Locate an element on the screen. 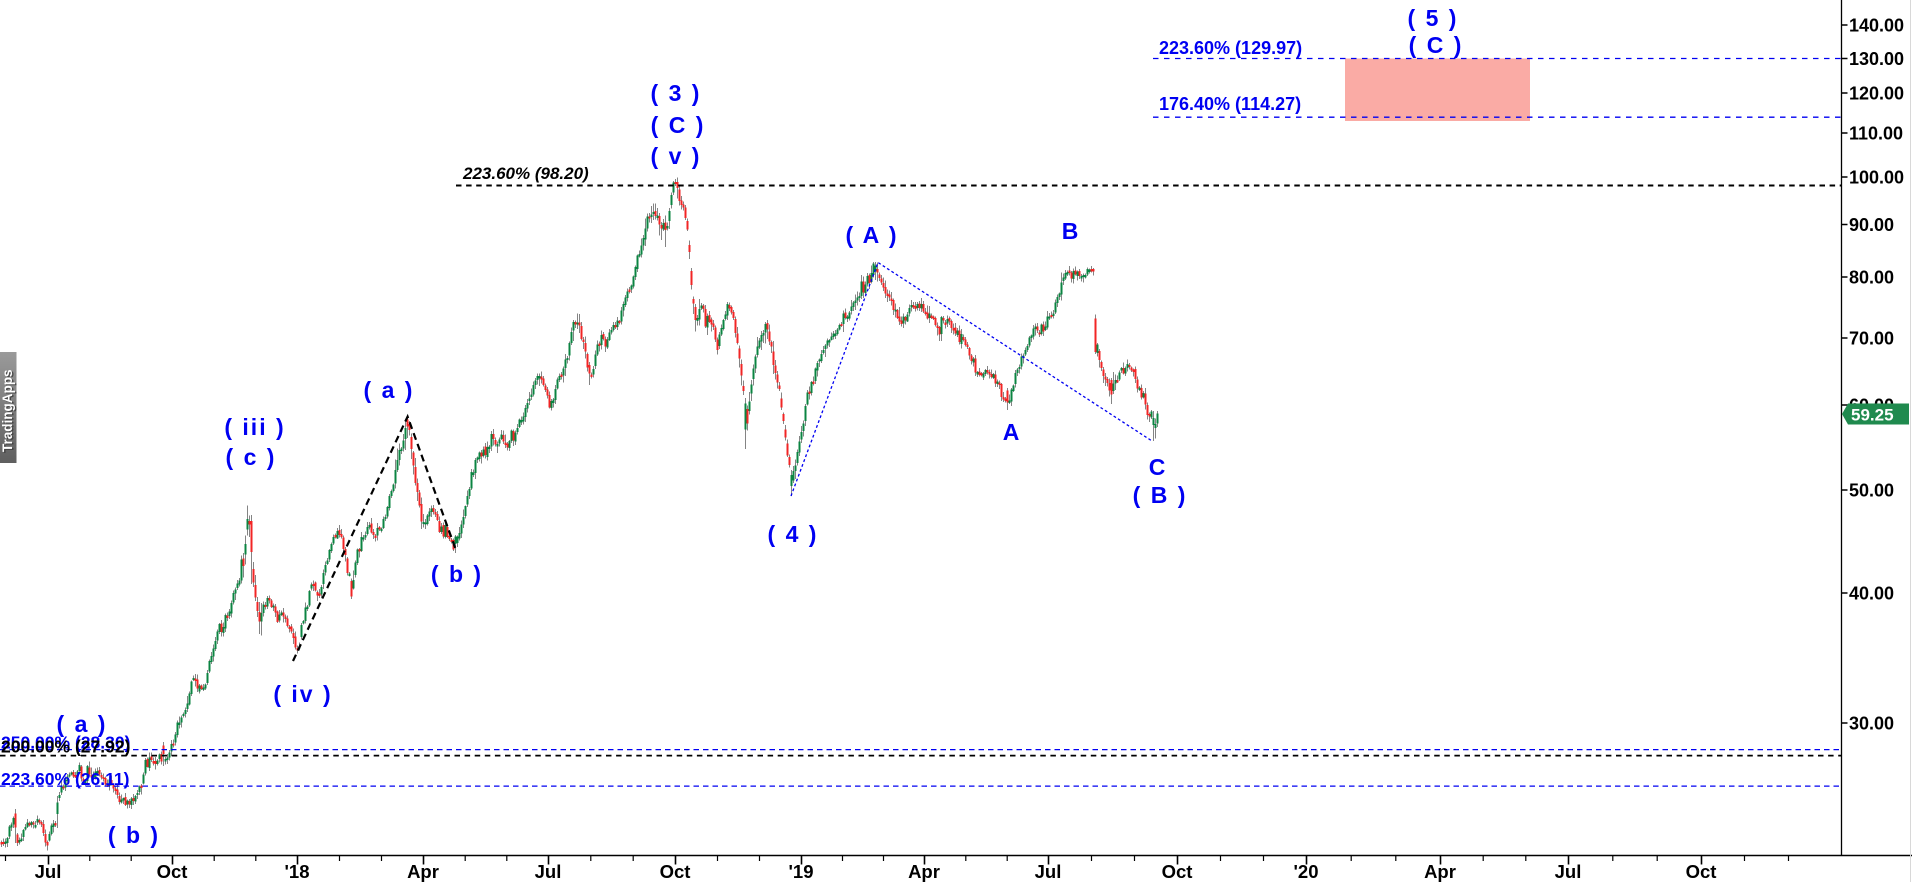 This screenshot has width=1912, height=887. svg-text: ( B ) is located at coordinates (1160, 495).